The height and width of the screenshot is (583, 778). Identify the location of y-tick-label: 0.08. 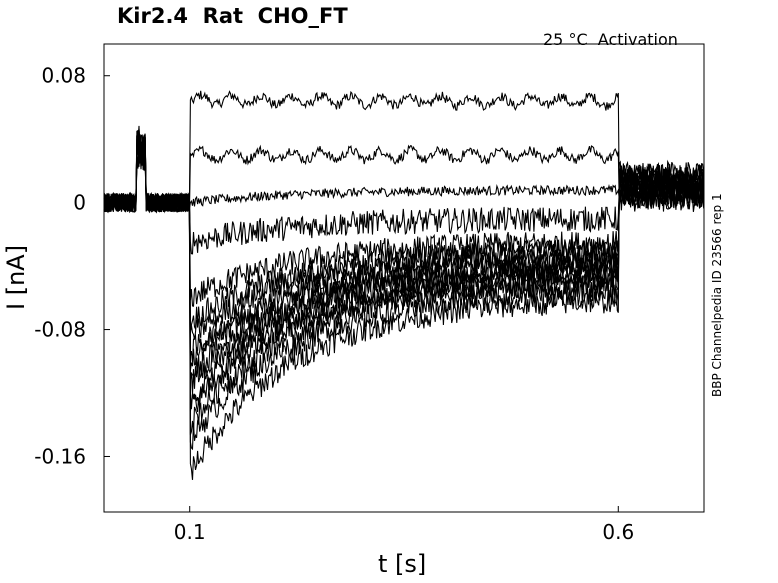
(63, 76).